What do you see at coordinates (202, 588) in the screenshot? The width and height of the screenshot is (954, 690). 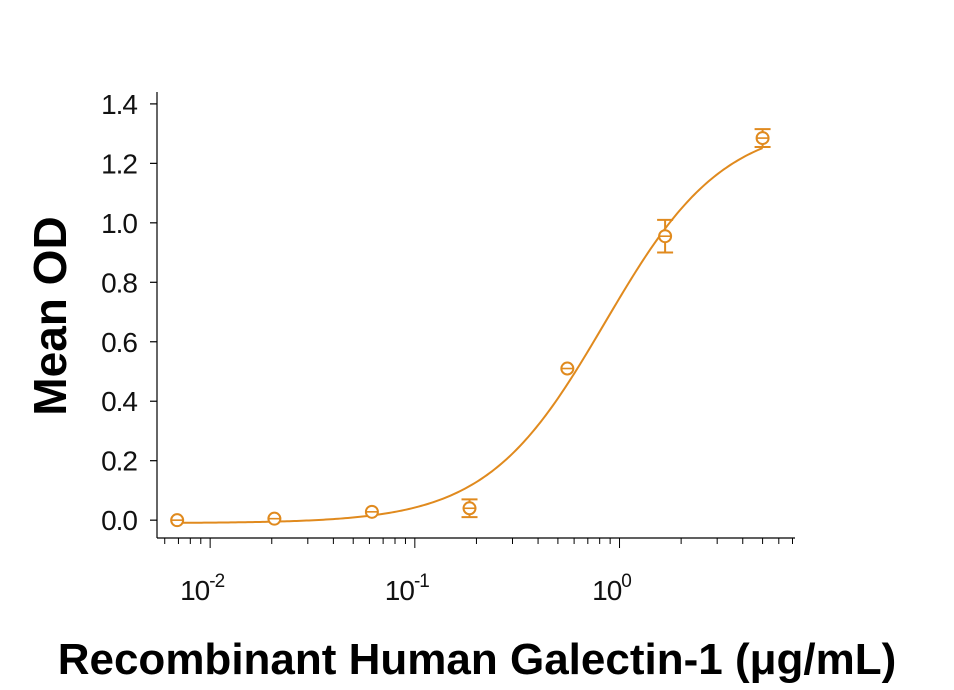 I see `x-tick-label: 10⁻²` at bounding box center [202, 588].